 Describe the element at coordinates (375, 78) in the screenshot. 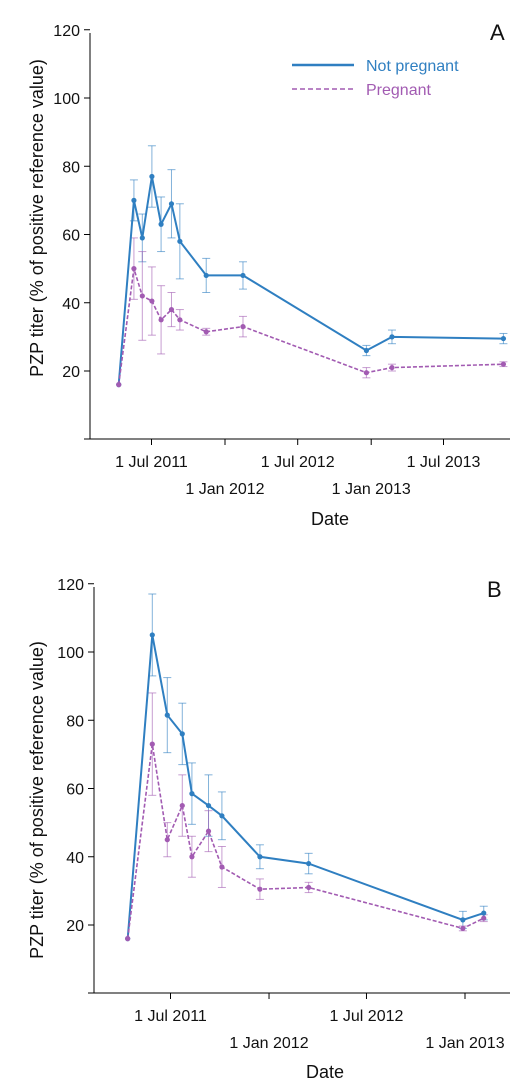

I see `legend: Not pregnant Pregnant` at that location.